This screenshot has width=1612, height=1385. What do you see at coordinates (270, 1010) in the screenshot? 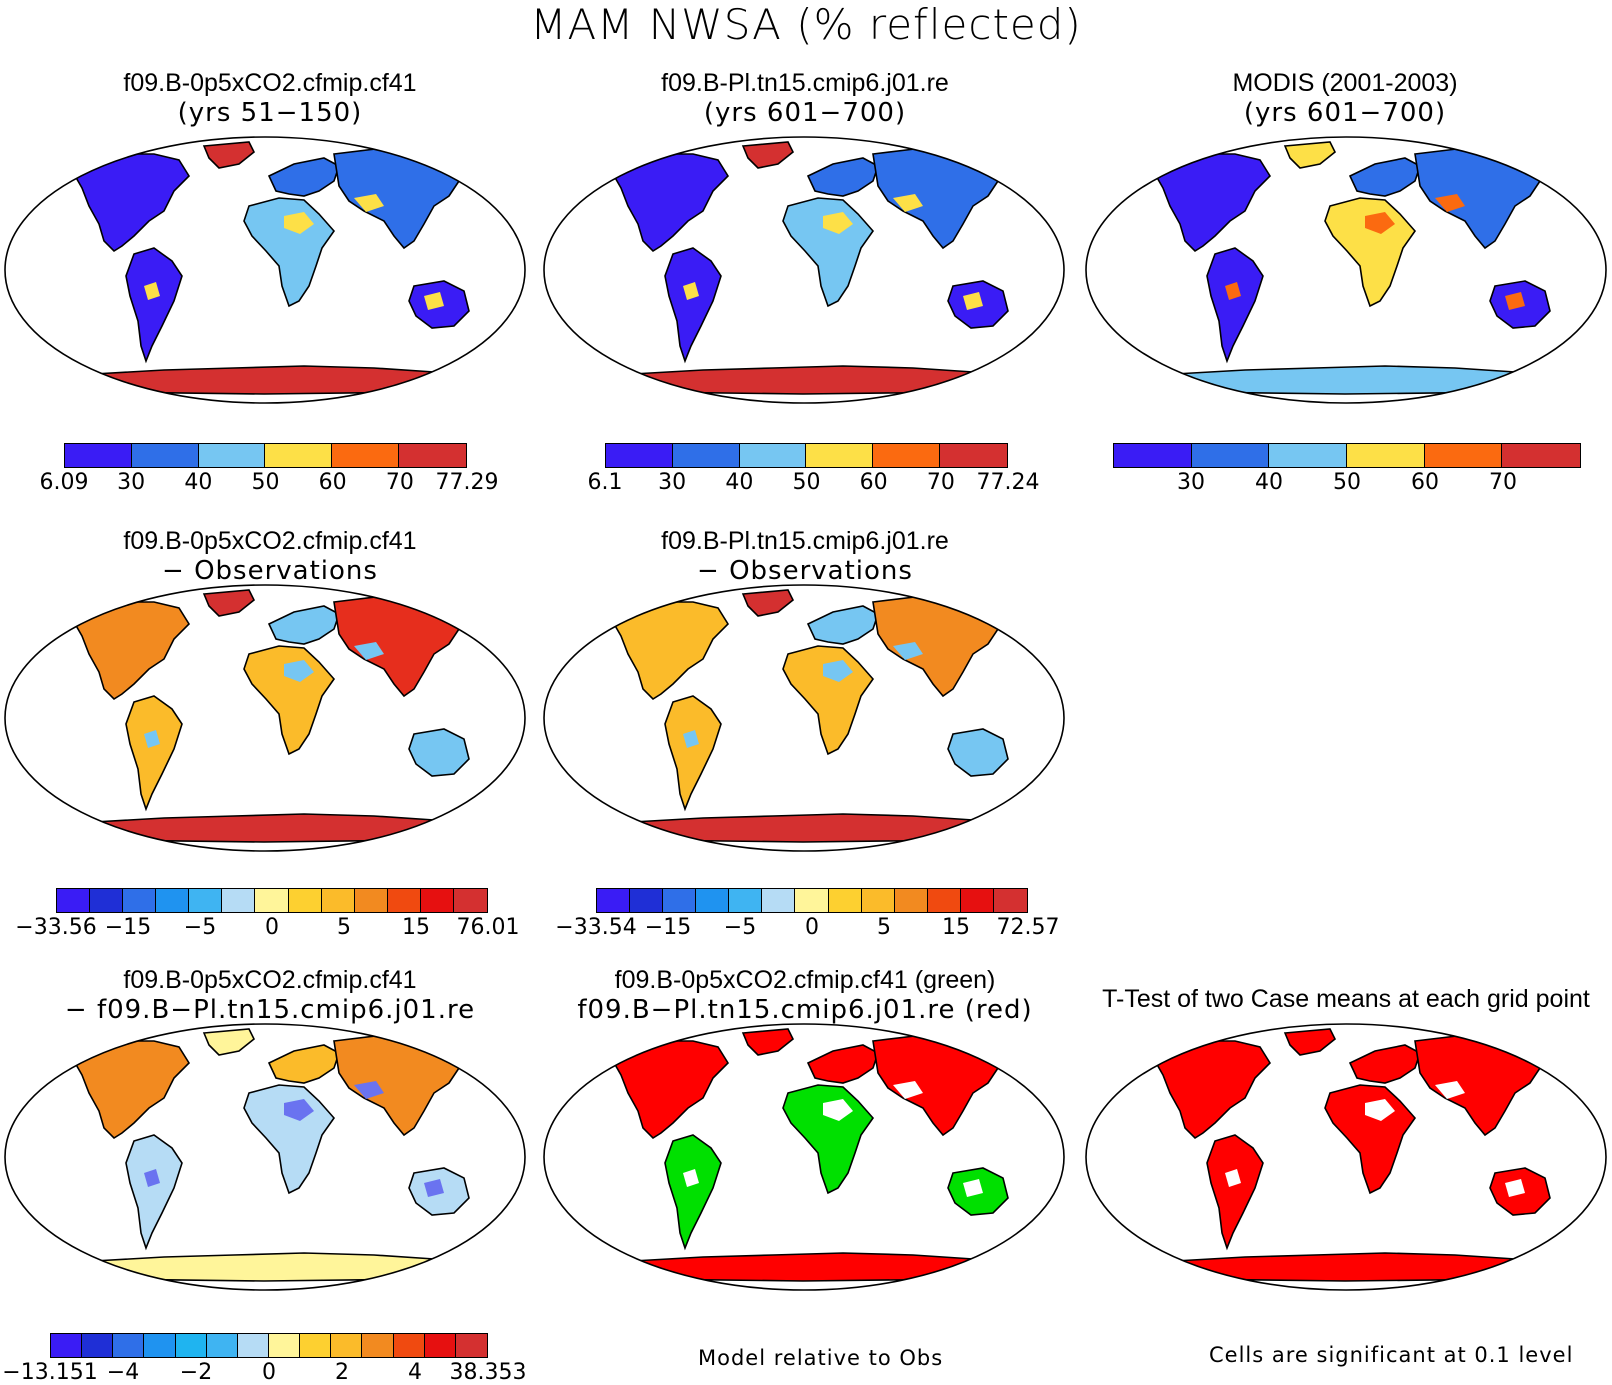
I see `panel-title-line2: − f09.B−Pl.tn15.cmip6.j01.re` at bounding box center [270, 1010].